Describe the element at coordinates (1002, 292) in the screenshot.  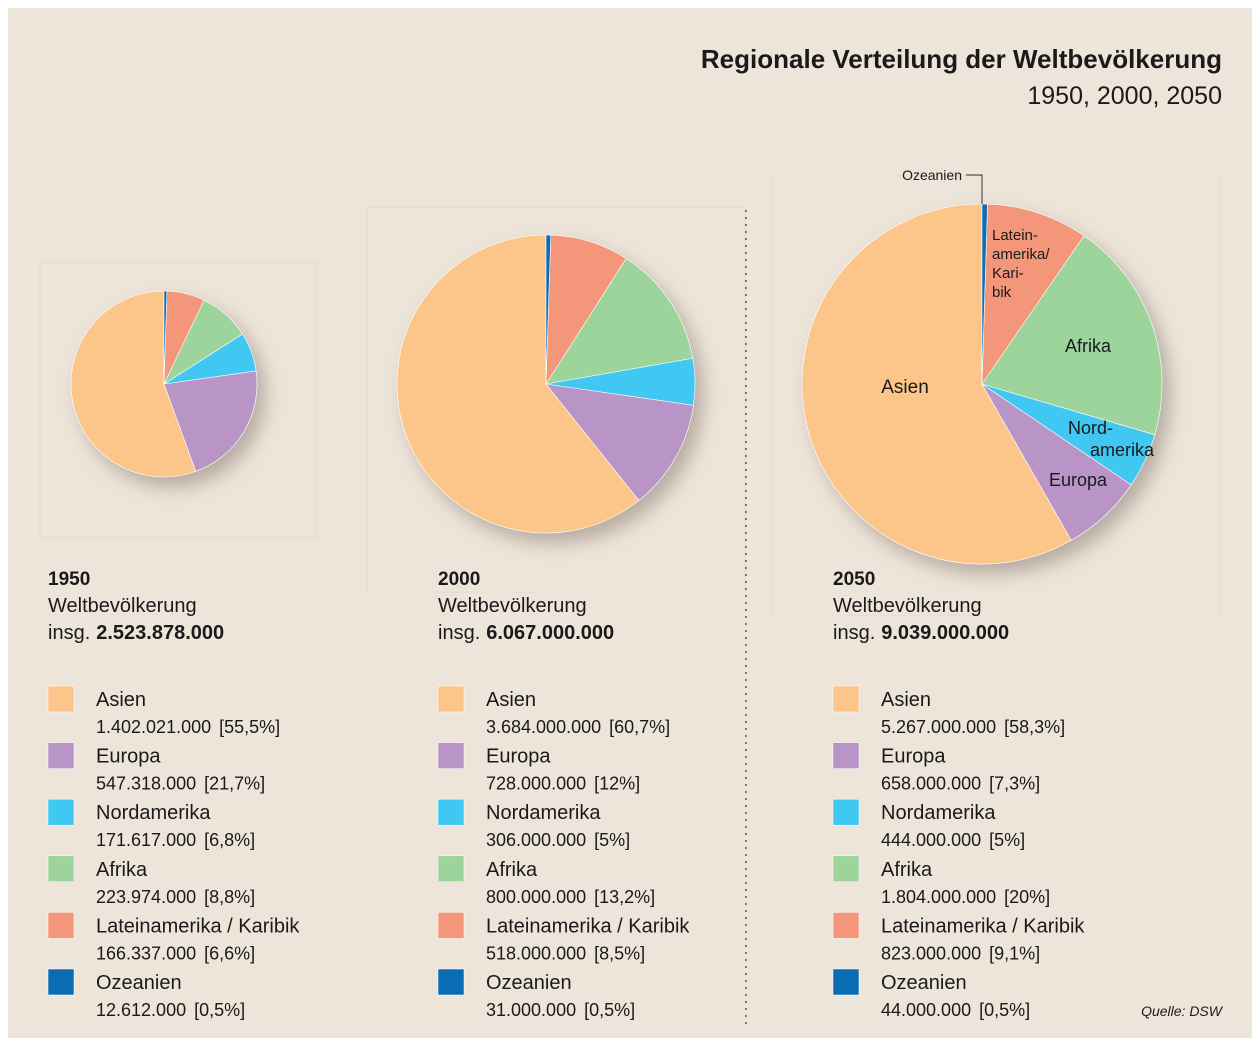
I see `slice-label: bik` at that location.